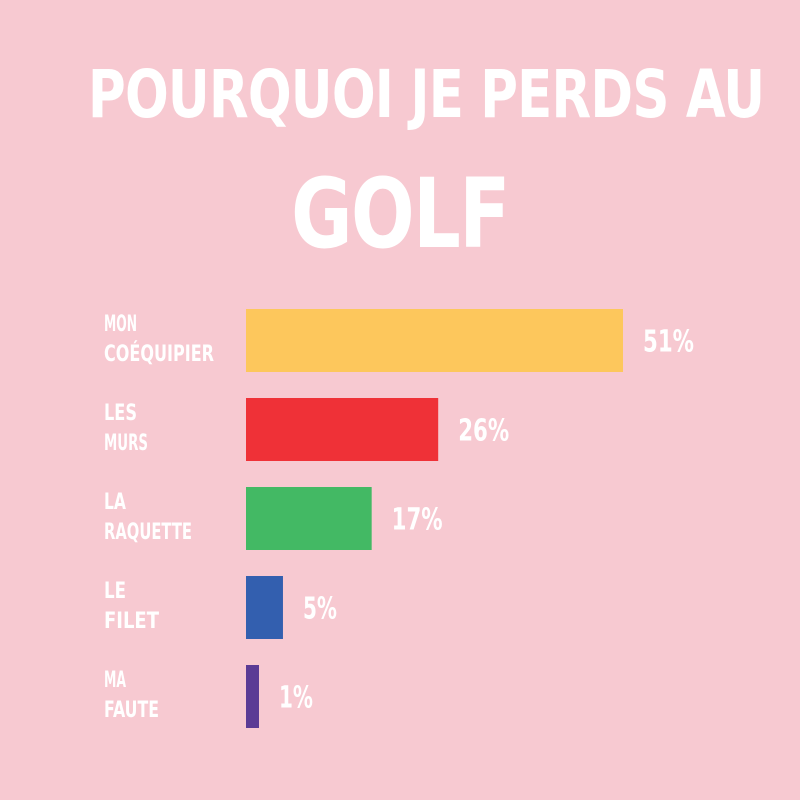 The width and height of the screenshot is (800, 800). I want to click on category-label-3-0: LE, so click(115, 591).